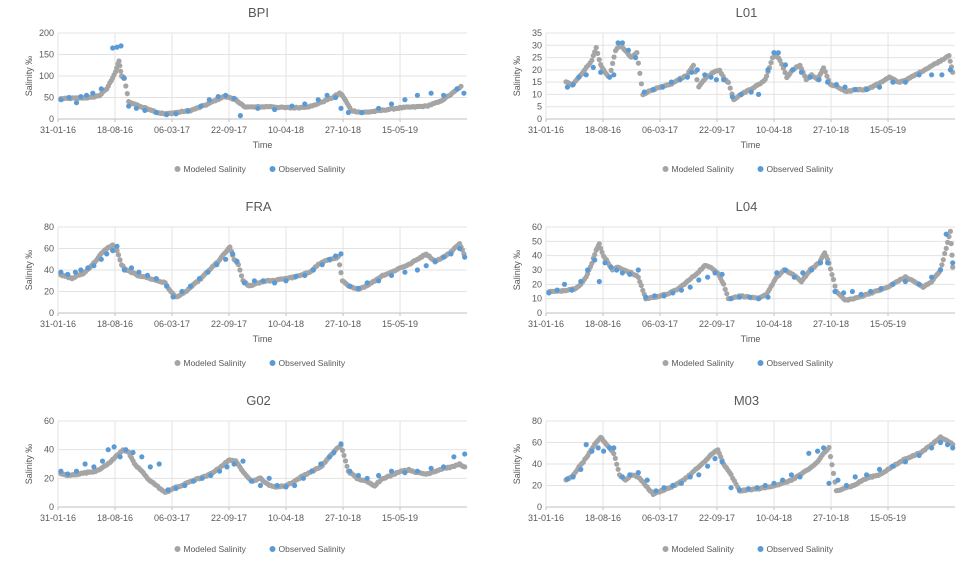  Describe the element at coordinates (49, 270) in the screenshot. I see `y-tick-label: 40` at that location.